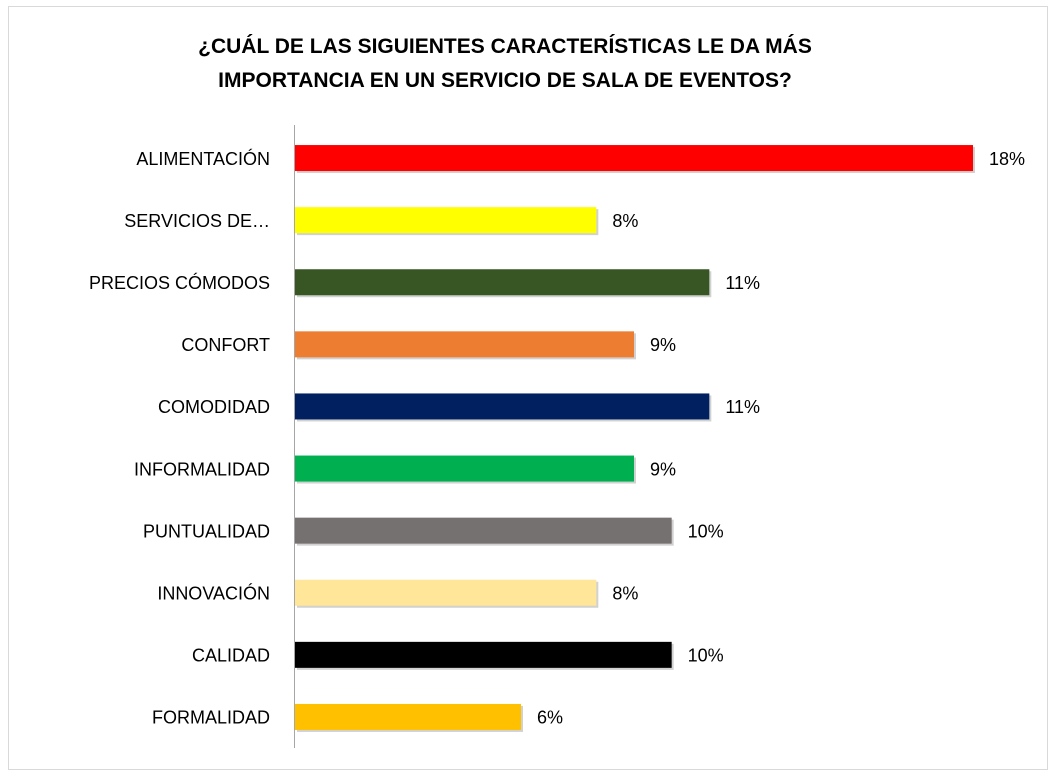 The image size is (1053, 775). What do you see at coordinates (1007, 159) in the screenshot?
I see `data-label: 18%` at bounding box center [1007, 159].